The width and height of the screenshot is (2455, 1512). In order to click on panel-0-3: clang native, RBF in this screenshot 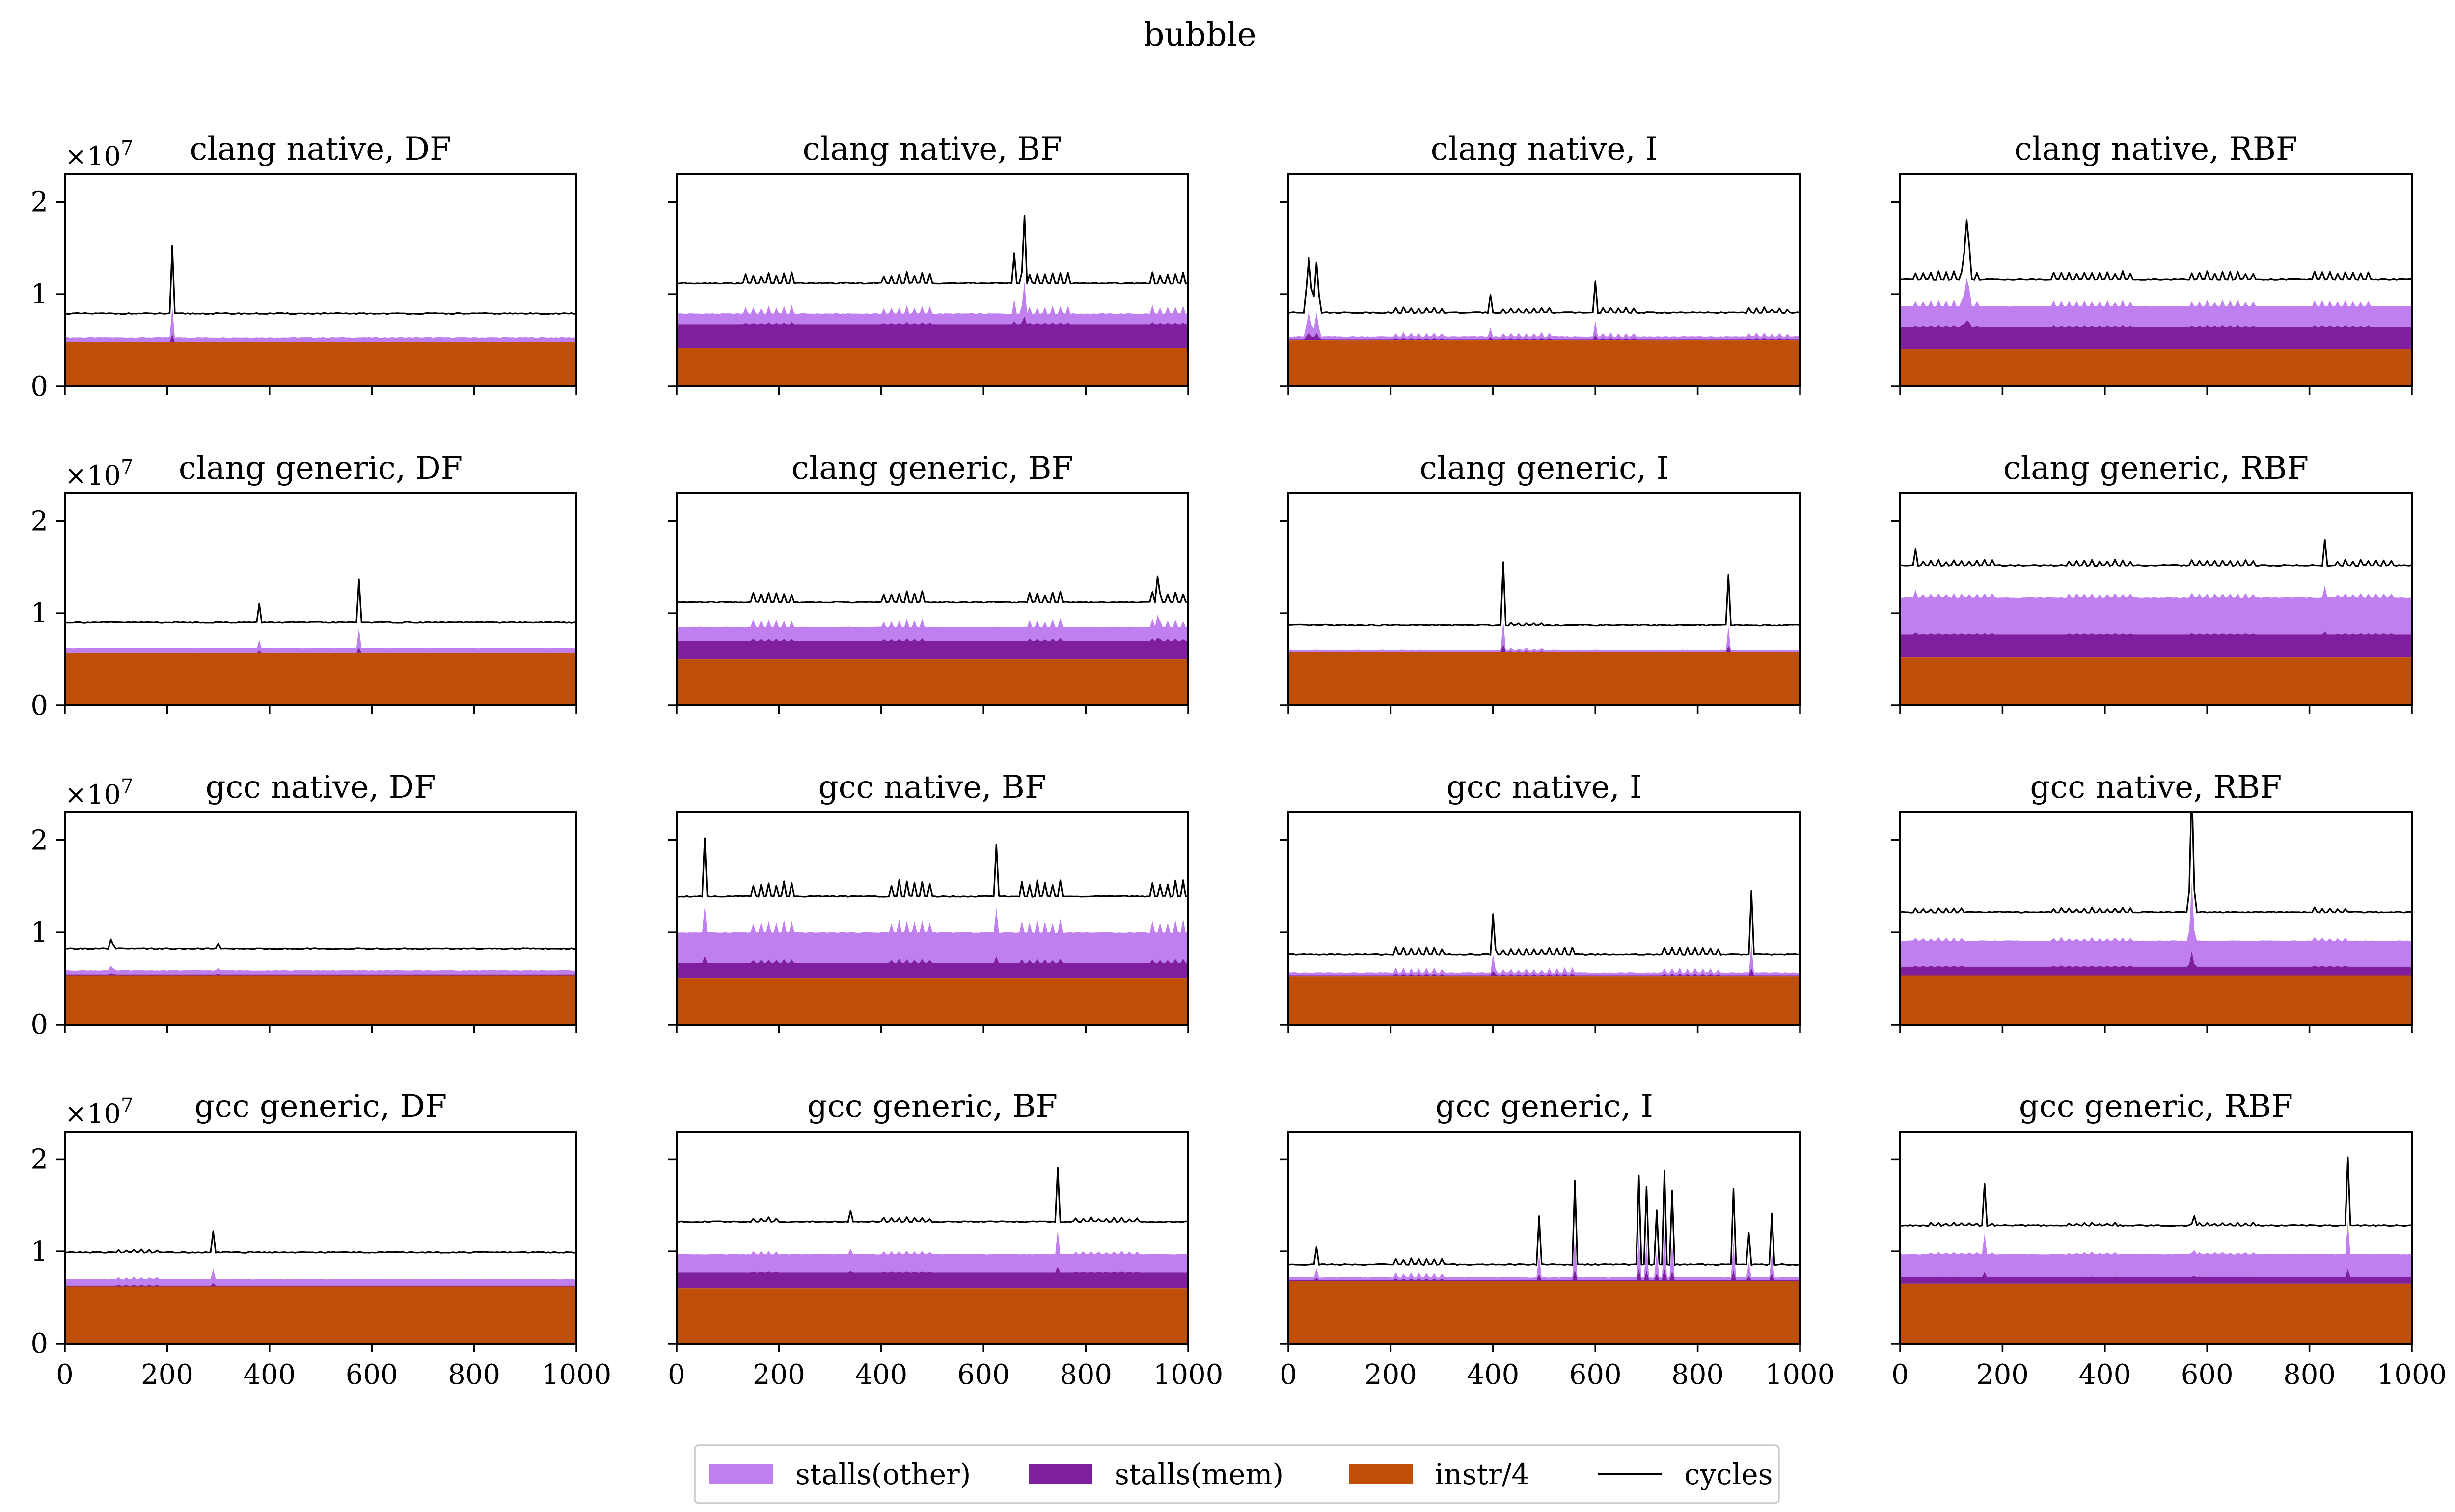, I will do `click(2152, 263)`.